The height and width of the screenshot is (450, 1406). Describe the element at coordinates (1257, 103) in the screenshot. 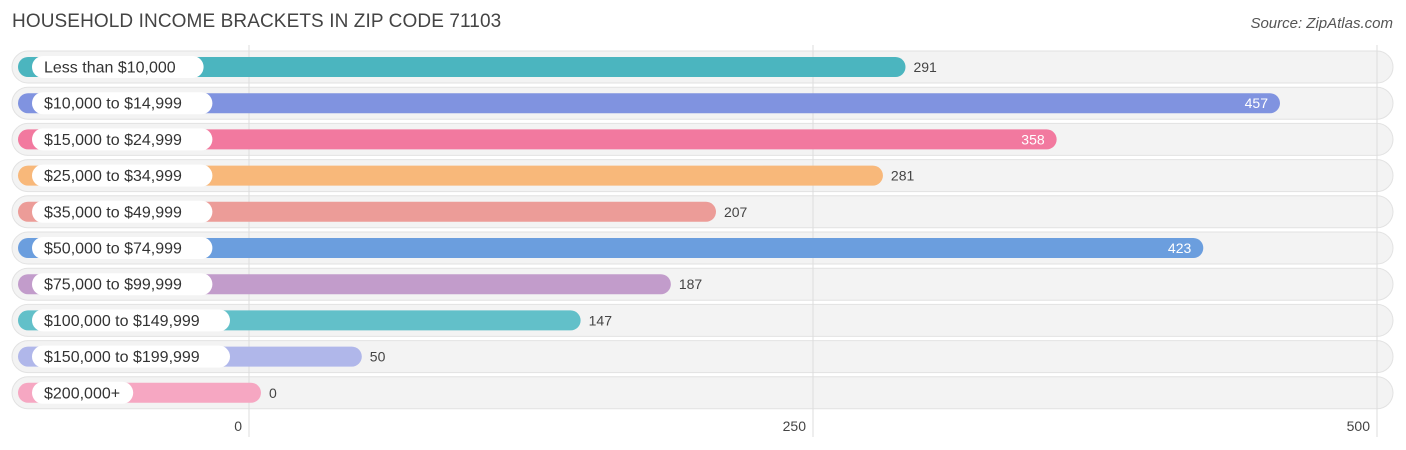

I see `value-label: 457` at that location.